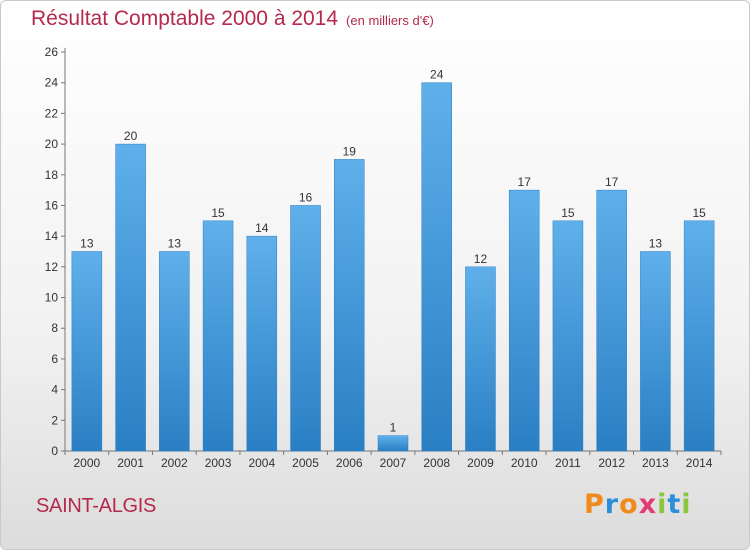 The image size is (750, 550). What do you see at coordinates (52, 205) in the screenshot?
I see `y-tick-label: 16` at bounding box center [52, 205].